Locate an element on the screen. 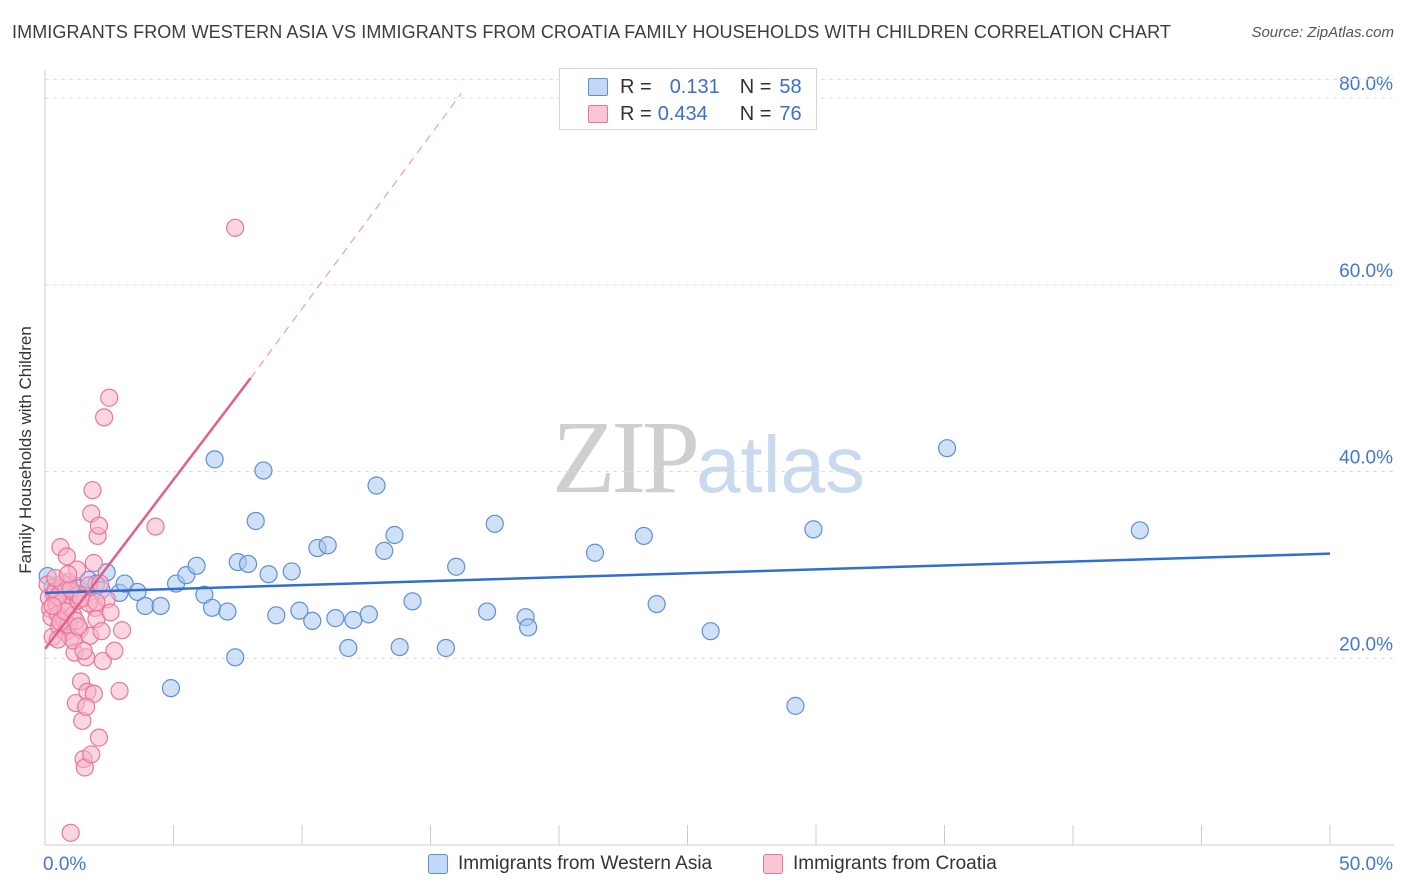 Image resolution: width=1406 pixels, height=892 pixels. stats-legend-row-croatia: R = 0.434 N = 76 is located at coordinates (695, 114).